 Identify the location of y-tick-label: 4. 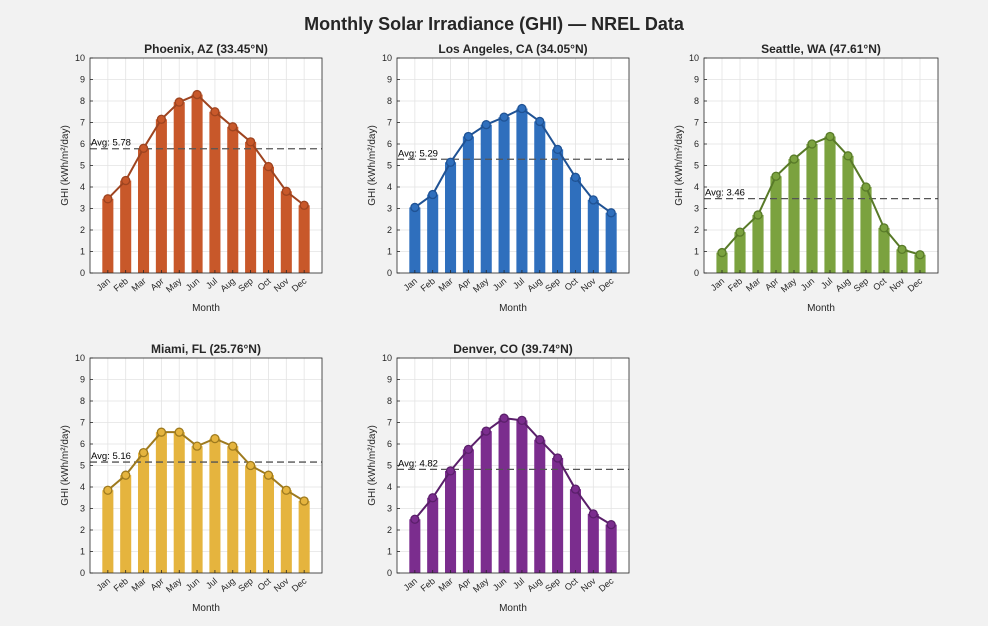
(389, 187).